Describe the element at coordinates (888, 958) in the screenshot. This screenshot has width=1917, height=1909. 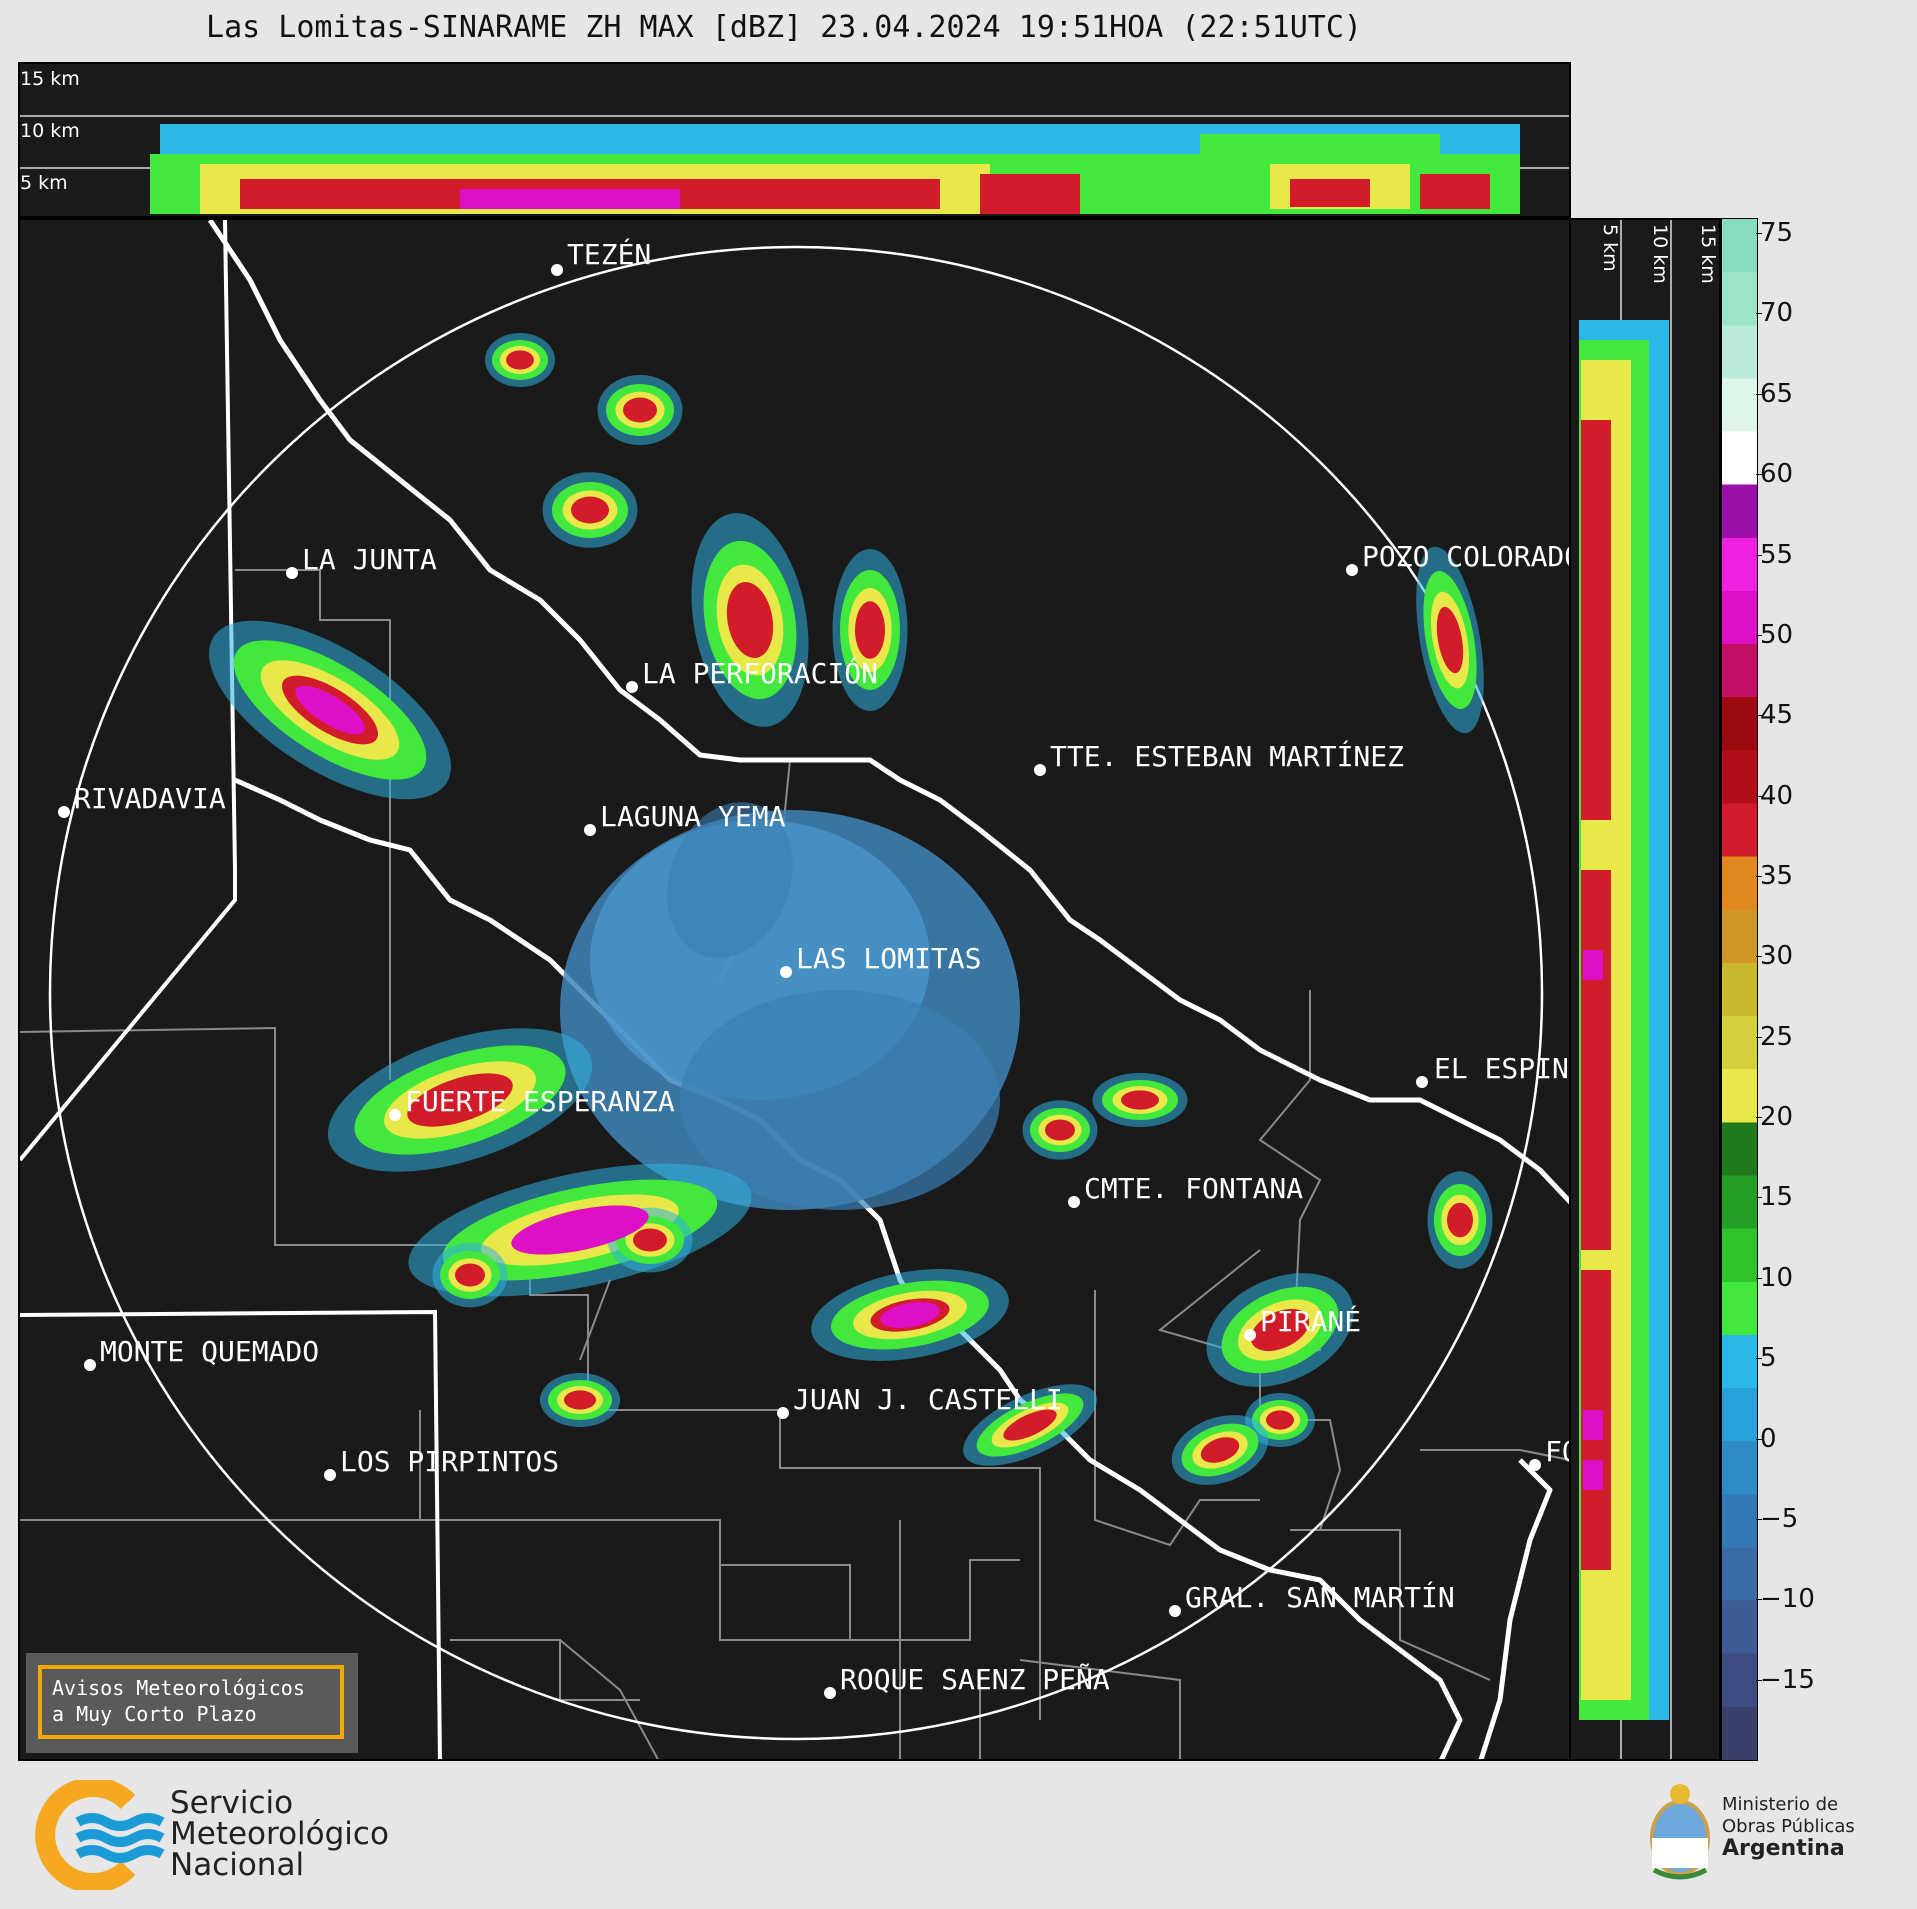
I see `city-label: LAS LOMITAS` at that location.